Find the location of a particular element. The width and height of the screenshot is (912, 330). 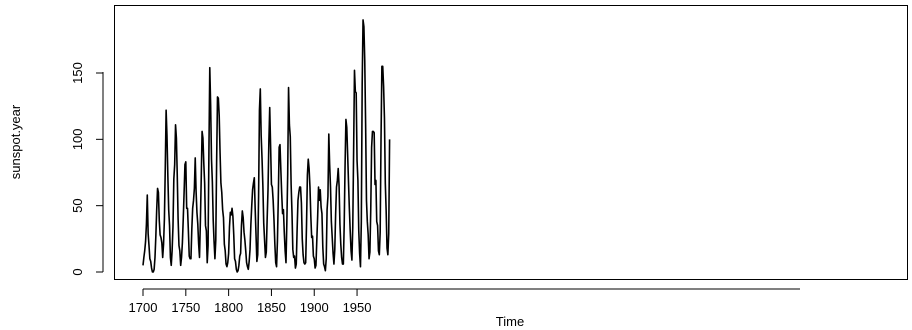

x-tick-label: 1700 is located at coordinates (143, 307).